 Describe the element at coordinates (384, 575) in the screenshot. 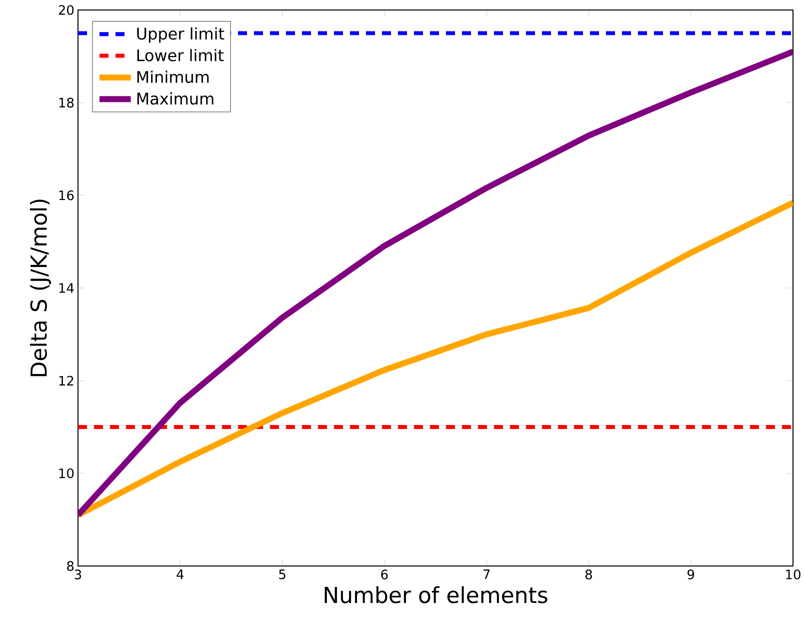

I see `x-tick-label: 6` at that location.